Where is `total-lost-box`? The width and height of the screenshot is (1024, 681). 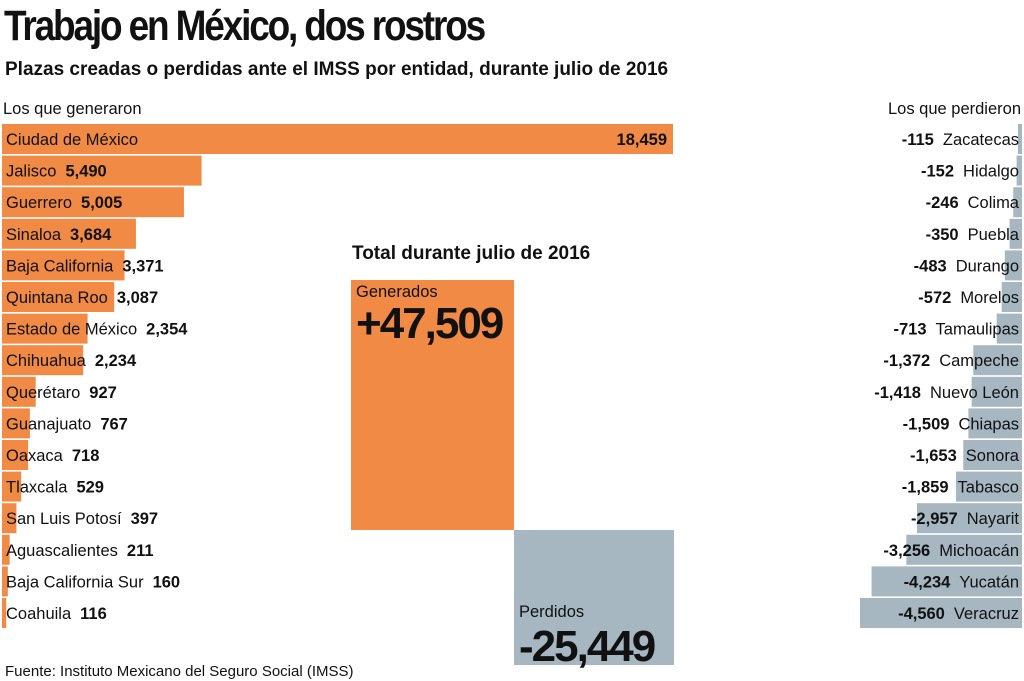
total-lost-box is located at coordinates (594, 597).